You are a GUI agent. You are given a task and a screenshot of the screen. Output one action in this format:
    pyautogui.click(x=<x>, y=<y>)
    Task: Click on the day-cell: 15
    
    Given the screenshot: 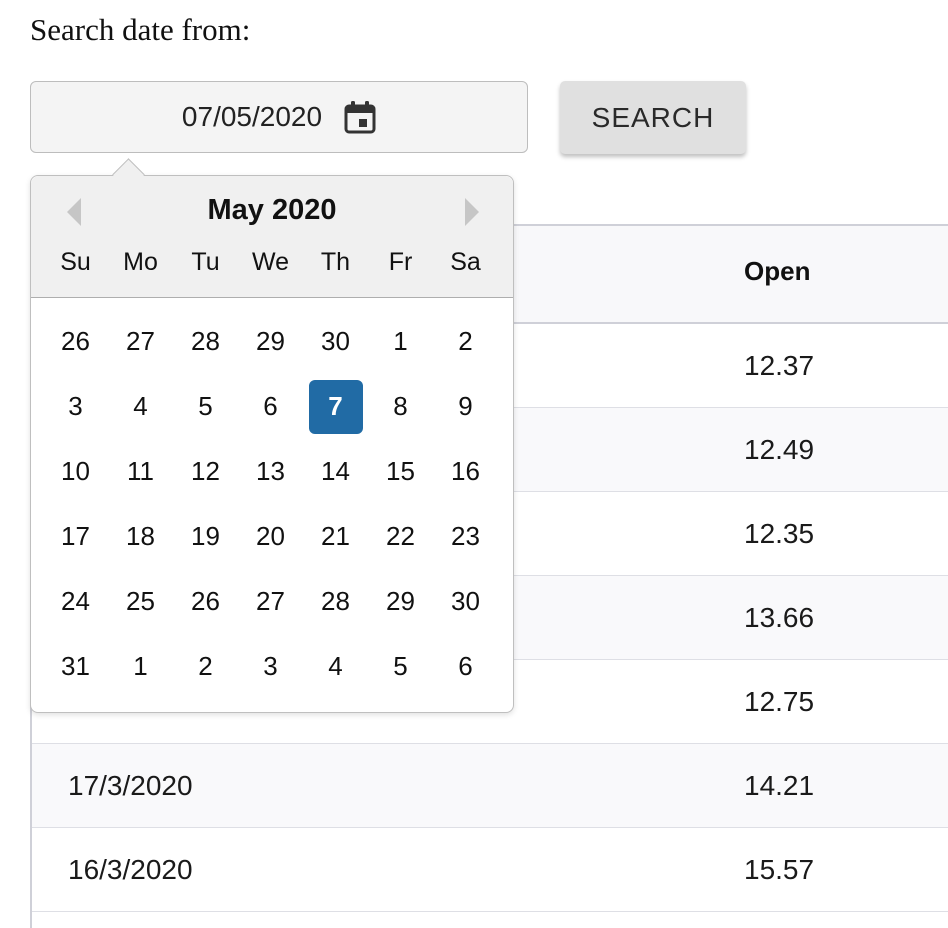 What is the action you would take?
    pyautogui.click(x=400, y=471)
    